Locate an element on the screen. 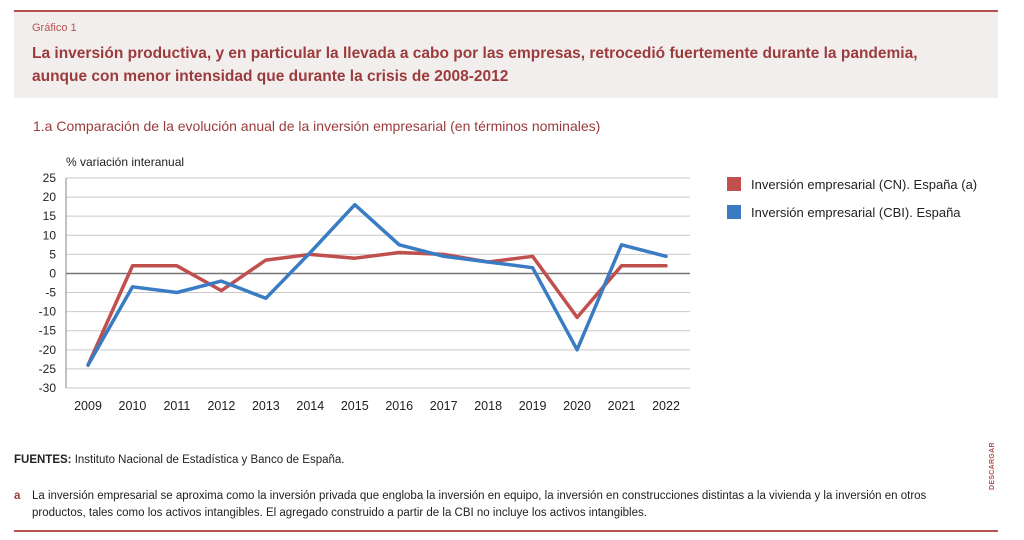 The height and width of the screenshot is (540, 1024). x-tick-label: 2011 is located at coordinates (176, 406).